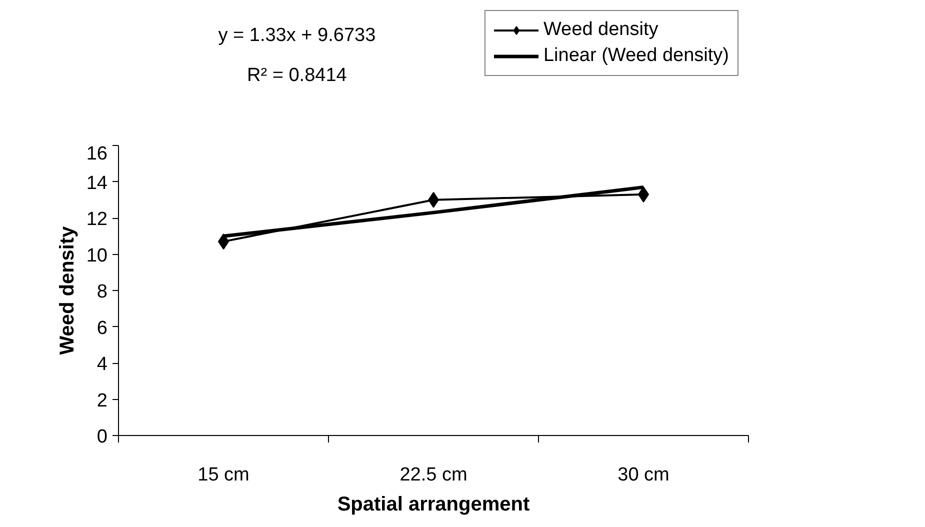  Describe the element at coordinates (97, 219) in the screenshot. I see `y-tick-label: 12` at that location.